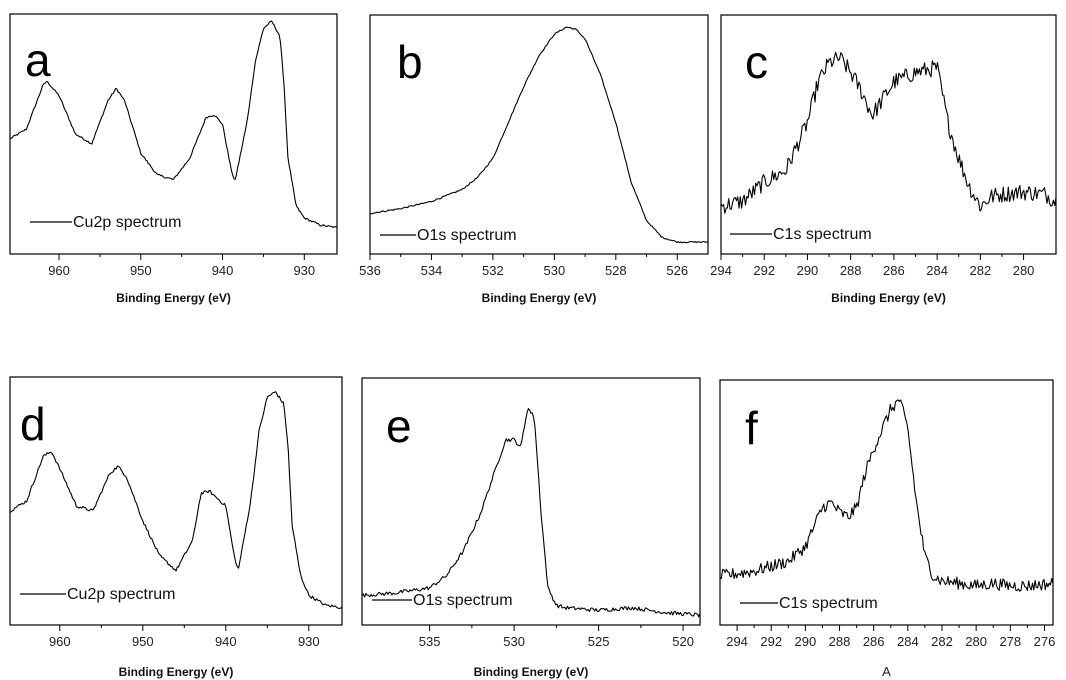 The width and height of the screenshot is (1066, 680). Describe the element at coordinates (886, 671) in the screenshot. I see `x-axis-title: A` at that location.